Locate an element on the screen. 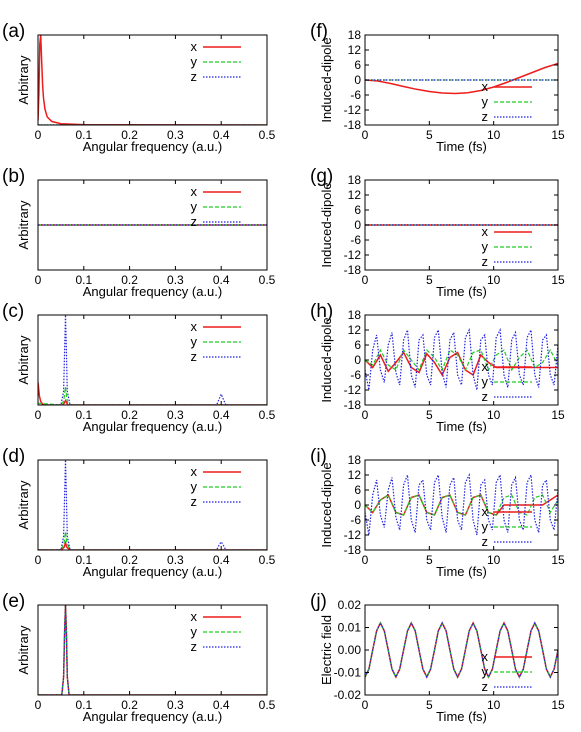 This screenshot has width=581, height=732. y-axis-label: Electric field is located at coordinates (326, 650).